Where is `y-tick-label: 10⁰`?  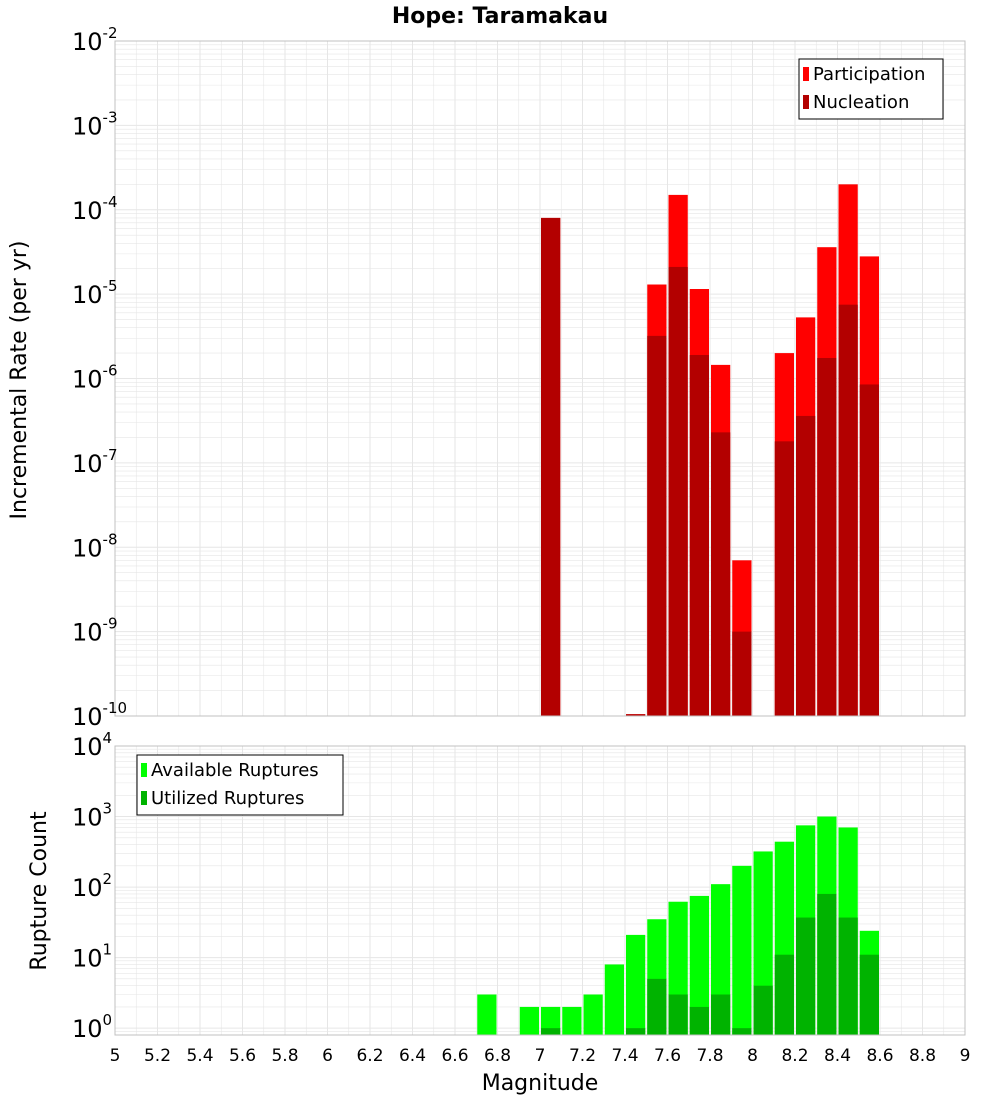
y-tick-label: 10⁰ is located at coordinates (92, 1027).